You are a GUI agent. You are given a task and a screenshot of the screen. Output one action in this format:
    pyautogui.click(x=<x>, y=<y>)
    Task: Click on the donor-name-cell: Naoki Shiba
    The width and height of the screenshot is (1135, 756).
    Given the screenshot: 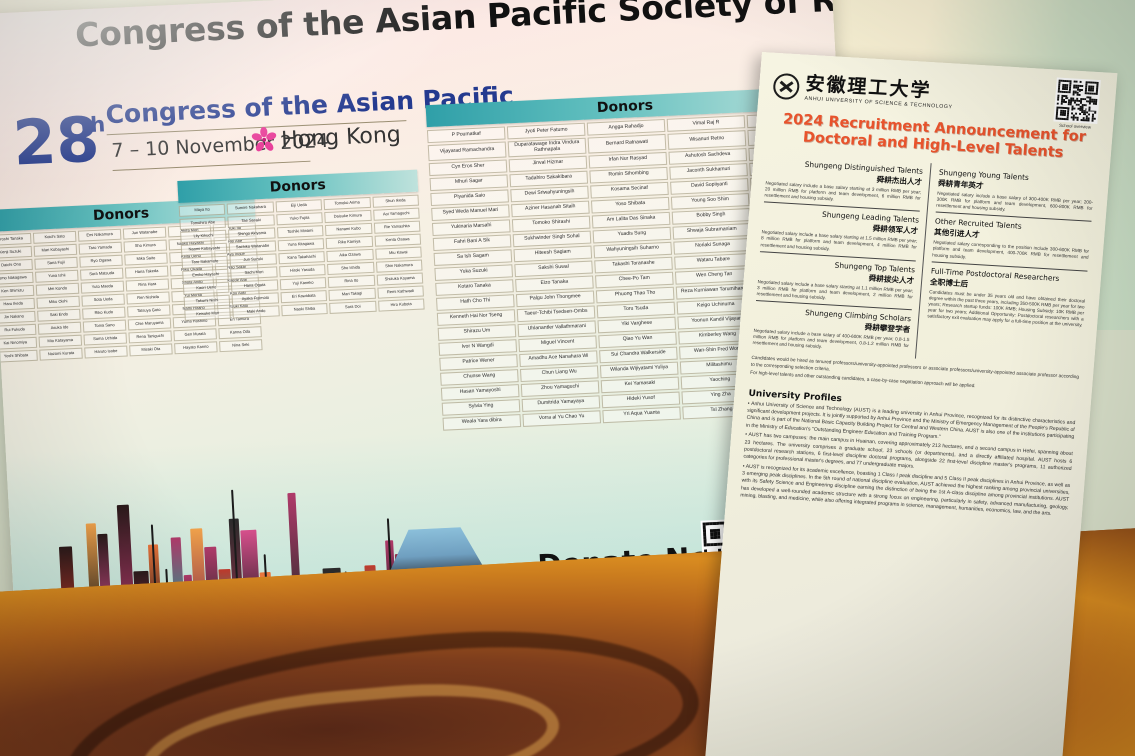 What is the action you would take?
    pyautogui.click(x=304, y=310)
    